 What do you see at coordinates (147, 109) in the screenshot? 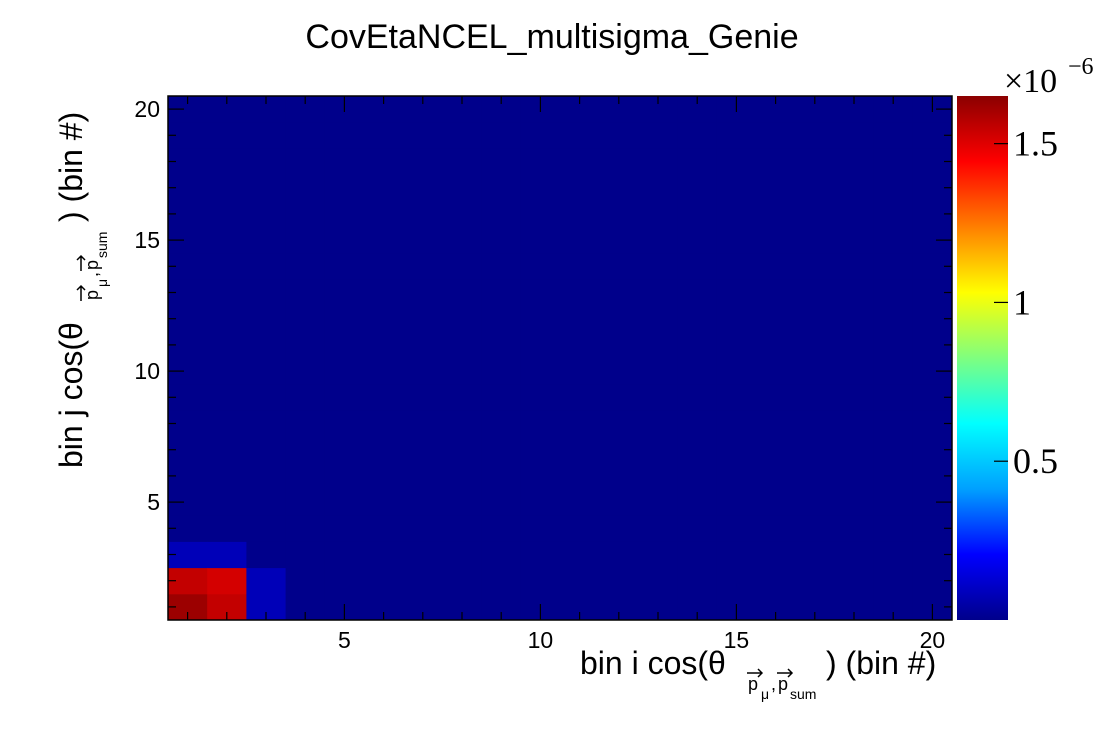
I see `y-tick-label: 20` at bounding box center [147, 109].